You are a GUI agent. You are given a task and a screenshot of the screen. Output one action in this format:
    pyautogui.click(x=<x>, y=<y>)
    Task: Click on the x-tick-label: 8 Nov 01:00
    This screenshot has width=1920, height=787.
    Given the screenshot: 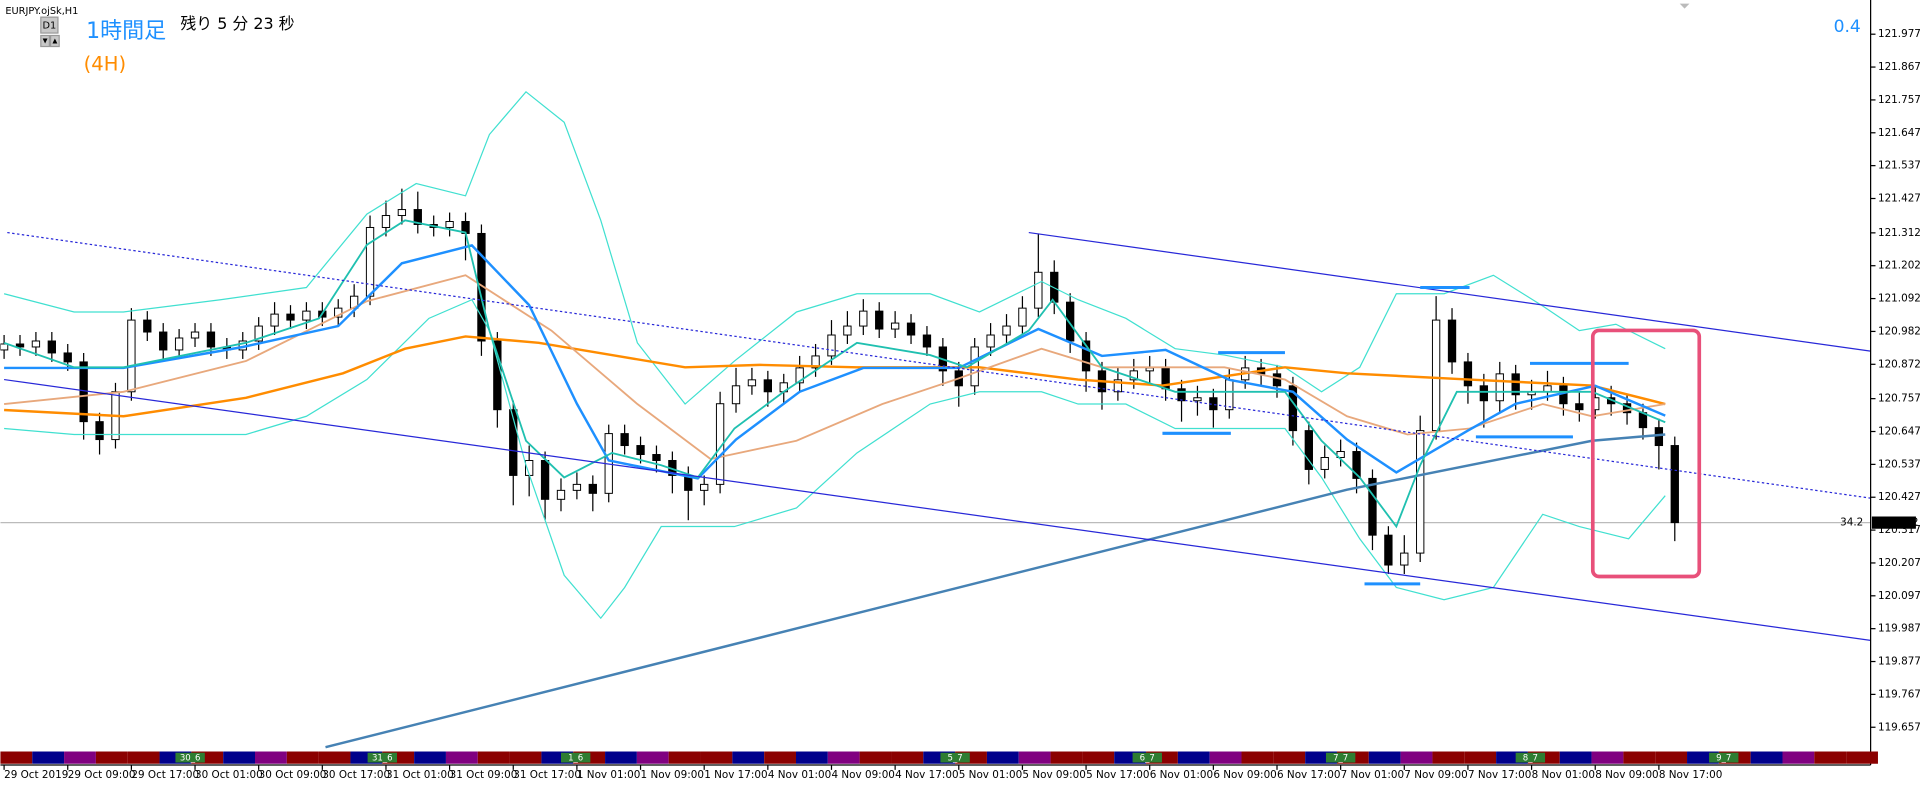 What is the action you would take?
    pyautogui.click(x=1563, y=775)
    